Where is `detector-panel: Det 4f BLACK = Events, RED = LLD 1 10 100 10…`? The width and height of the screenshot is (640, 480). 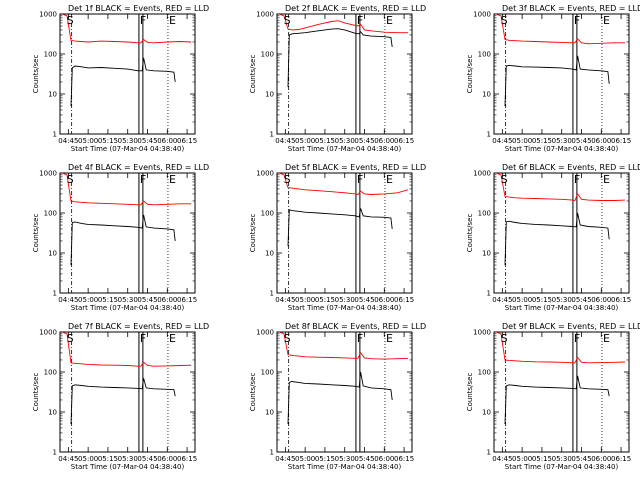
detector-panel: Det 4f BLACK = Events, RED = LLD 1 10 100 10… is located at coordinates (120, 237).